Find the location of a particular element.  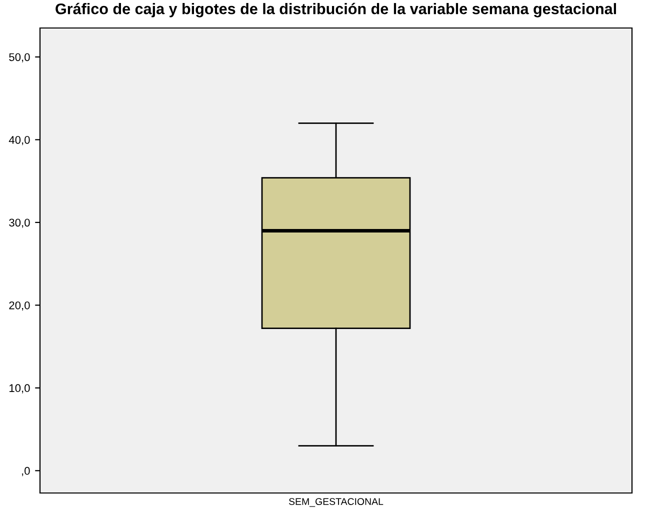

y-tick-label: ,0 is located at coordinates (26, 471).